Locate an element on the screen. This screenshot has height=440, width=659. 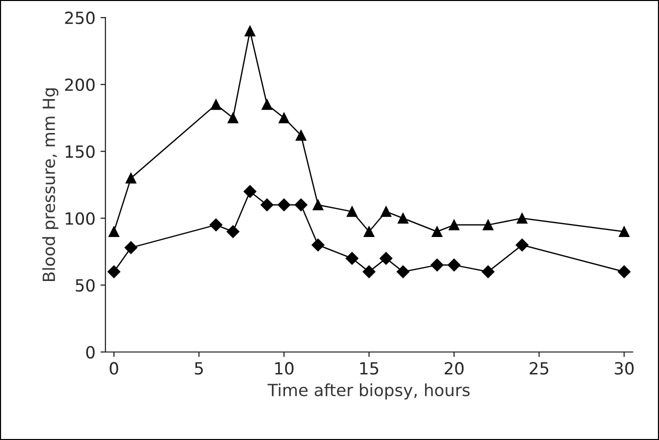
y-tick-label: 250 is located at coordinates (80, 18).